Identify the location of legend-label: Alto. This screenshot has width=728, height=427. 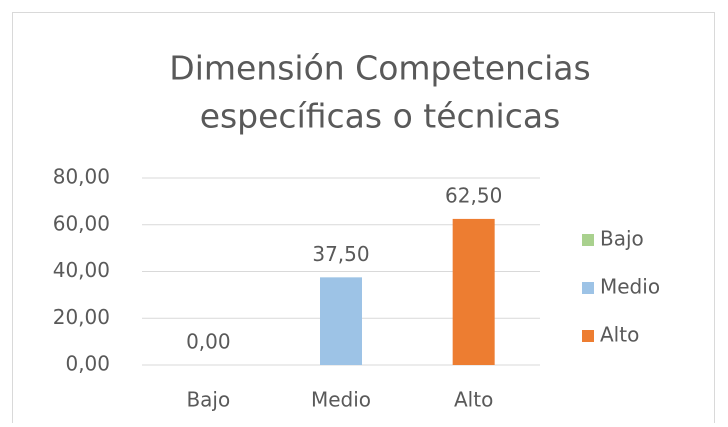
(619, 335).